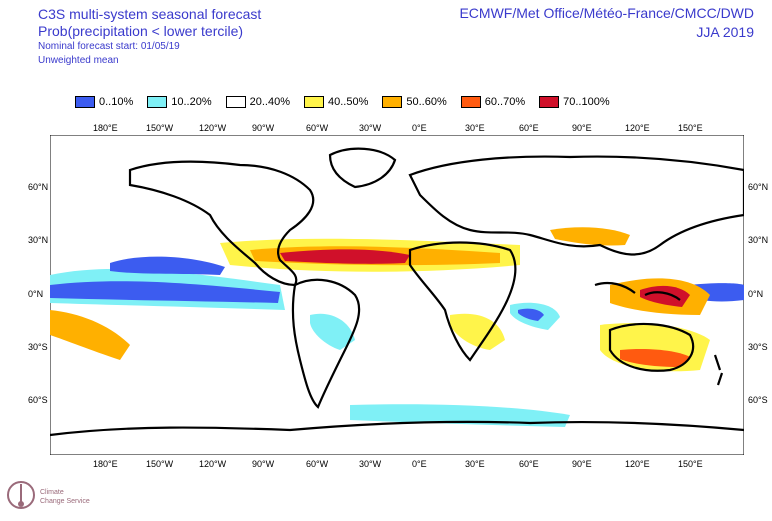 The height and width of the screenshot is (521, 772). I want to click on c3s-logo: Climate Change Service, so click(56, 498).